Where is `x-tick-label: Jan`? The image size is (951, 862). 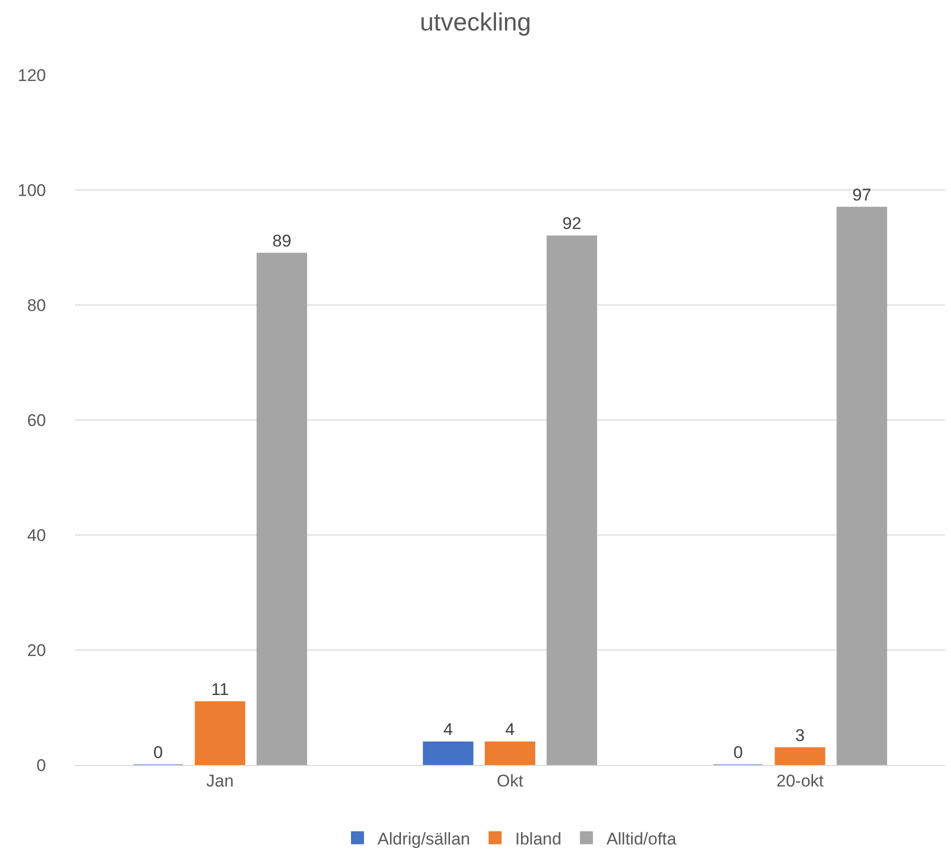 x-tick-label: Jan is located at coordinates (220, 780).